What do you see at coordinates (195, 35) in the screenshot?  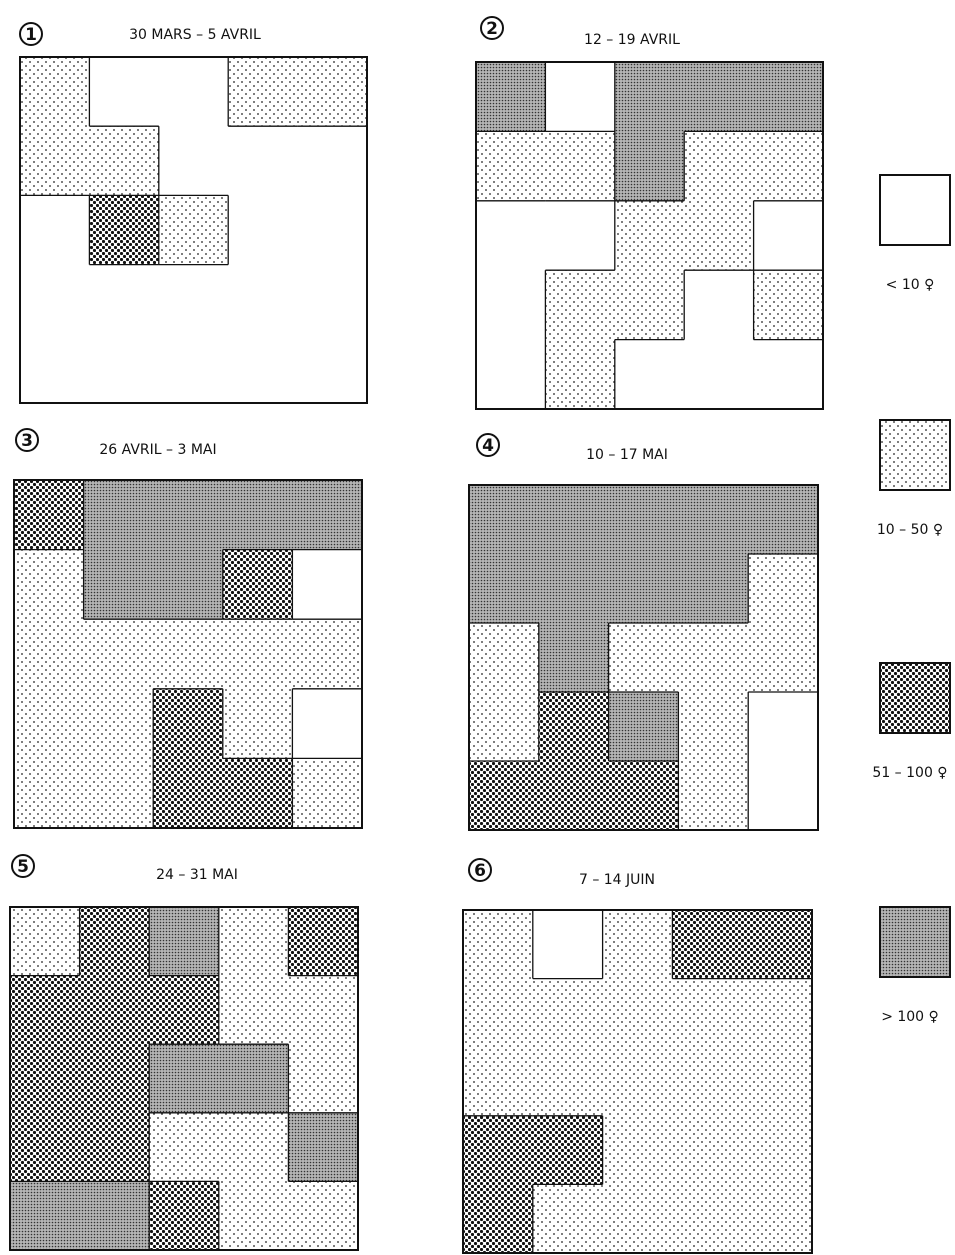 I see `panel-dates: 30 MARS – 5 AVRIL` at bounding box center [195, 35].